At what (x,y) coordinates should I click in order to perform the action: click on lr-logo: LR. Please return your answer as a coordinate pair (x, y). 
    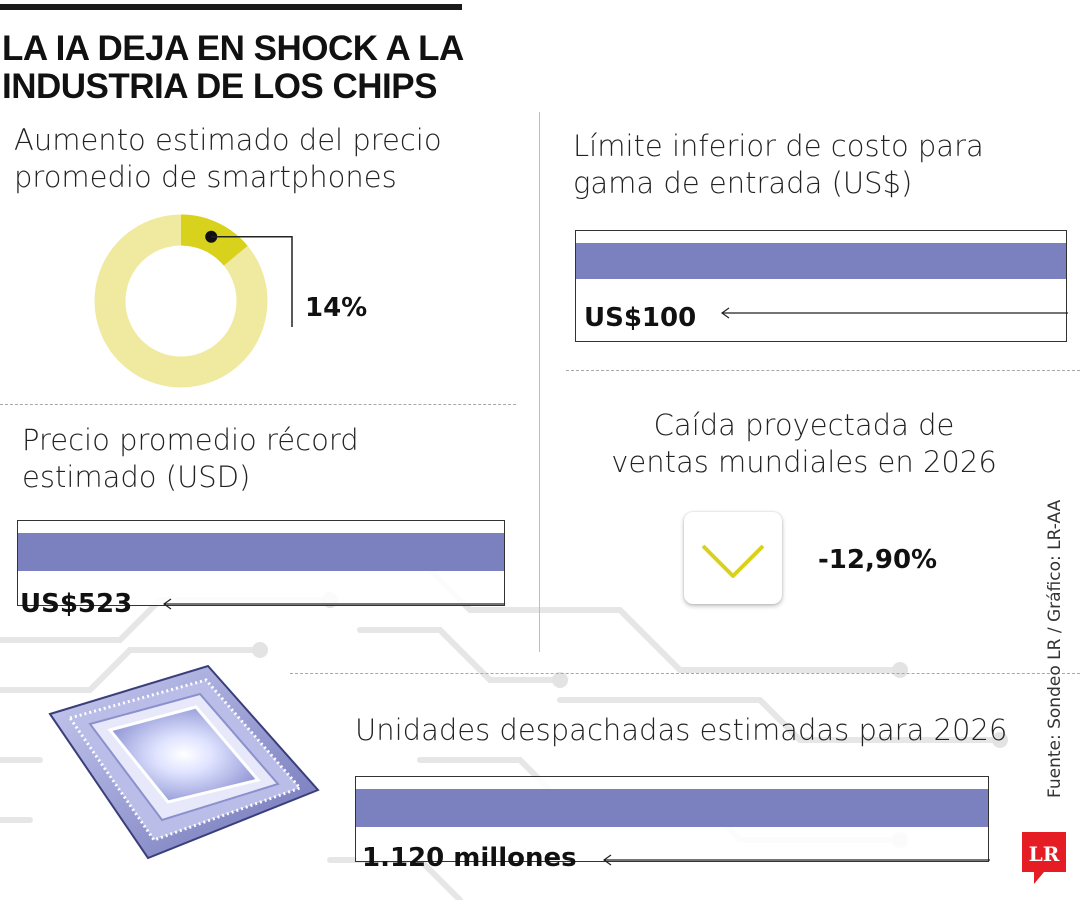
    Looking at the image, I should click on (1044, 858).